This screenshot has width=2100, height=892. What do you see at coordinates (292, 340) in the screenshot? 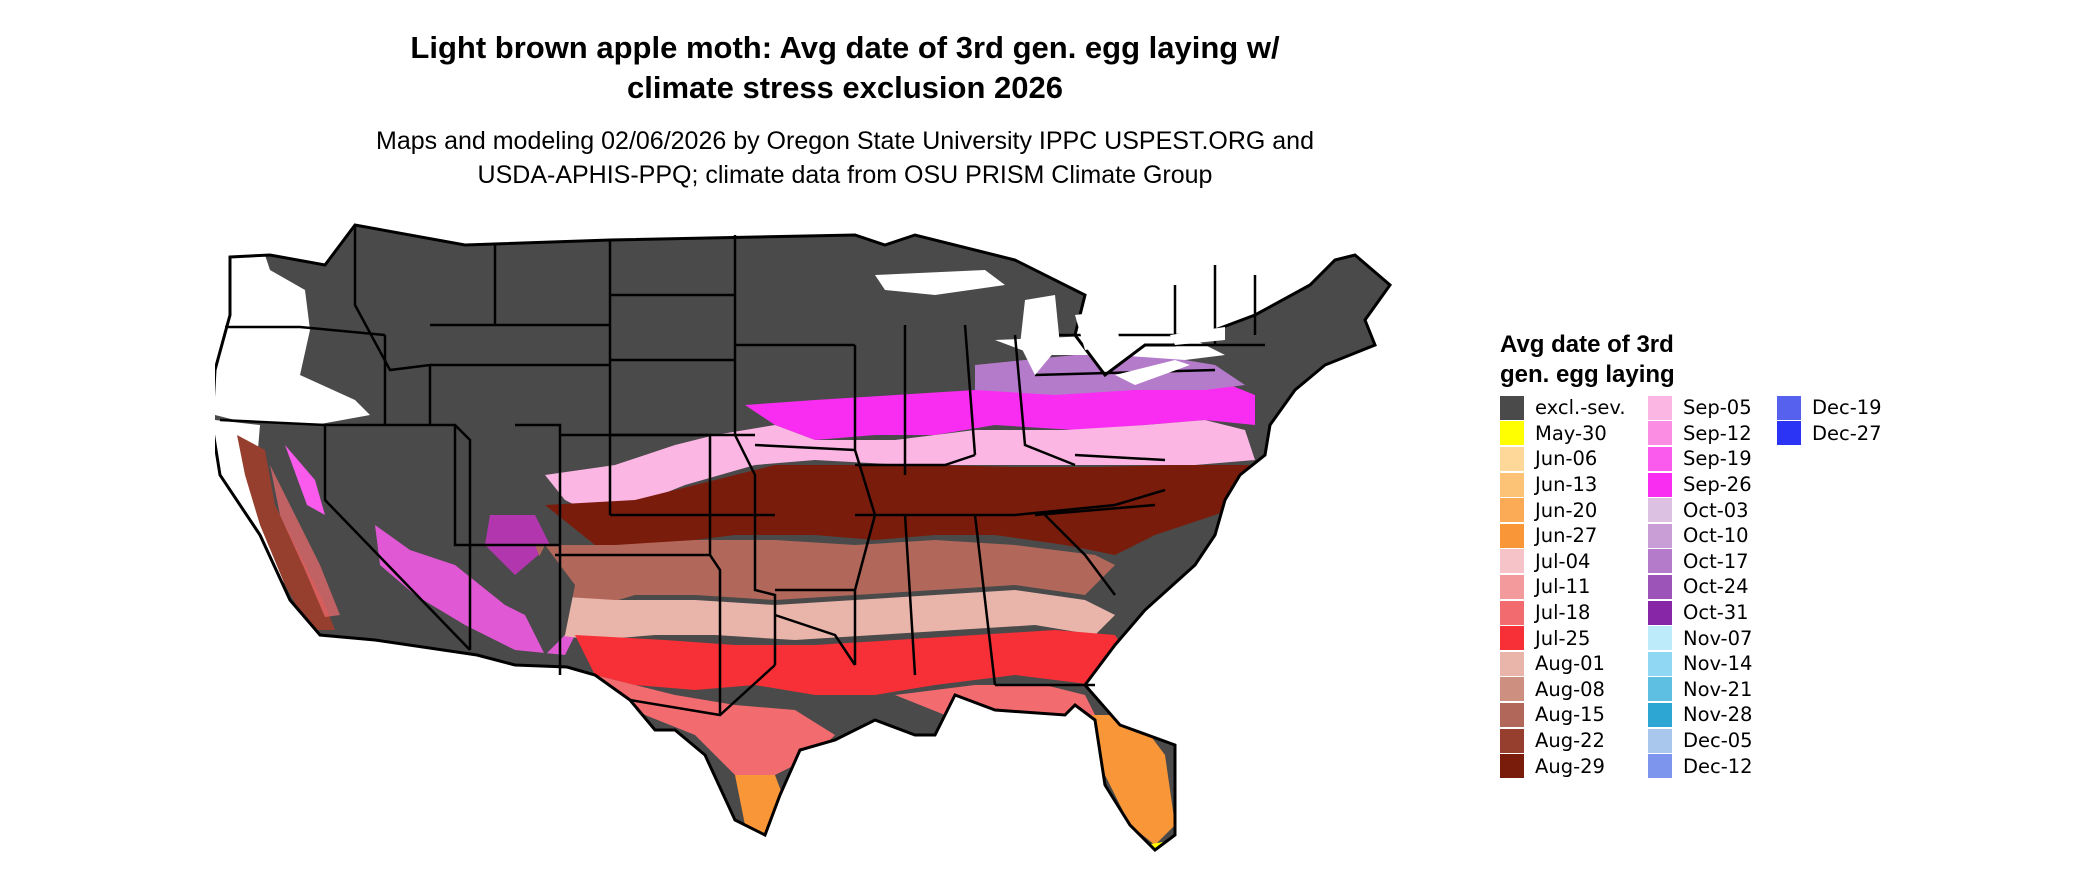
I see `region-pacific-northwest-unmodeled` at bounding box center [292, 340].